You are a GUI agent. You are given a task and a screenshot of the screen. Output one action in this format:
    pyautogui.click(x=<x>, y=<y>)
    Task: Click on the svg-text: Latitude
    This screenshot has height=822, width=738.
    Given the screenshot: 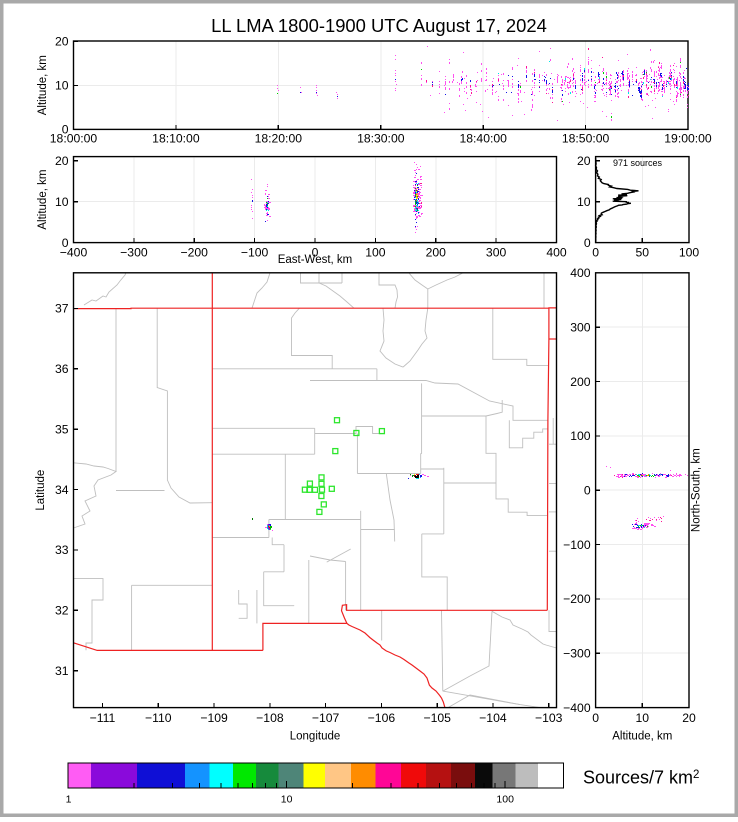 What is the action you would take?
    pyautogui.click(x=41, y=490)
    